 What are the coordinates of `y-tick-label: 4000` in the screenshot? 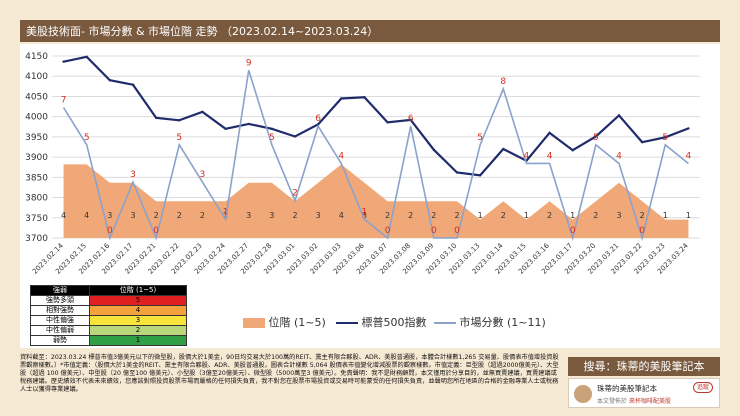 It's located at (36, 118).